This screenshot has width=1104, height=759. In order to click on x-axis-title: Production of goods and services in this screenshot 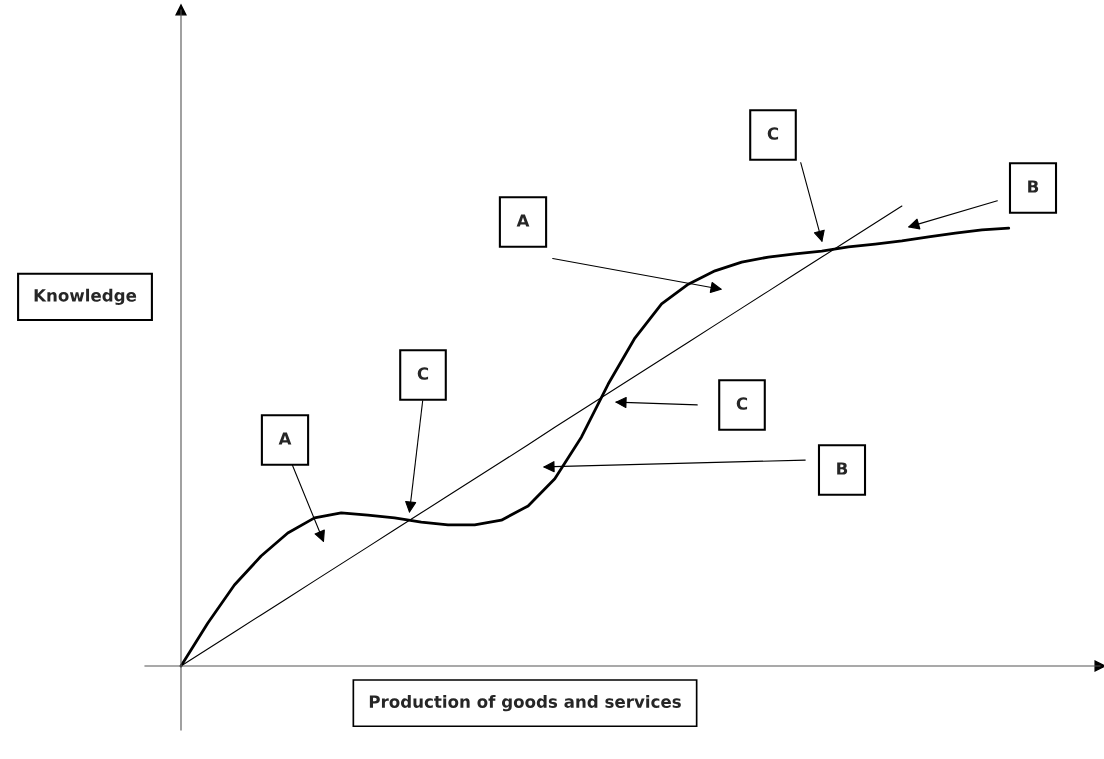, I will do `click(525, 703)`.